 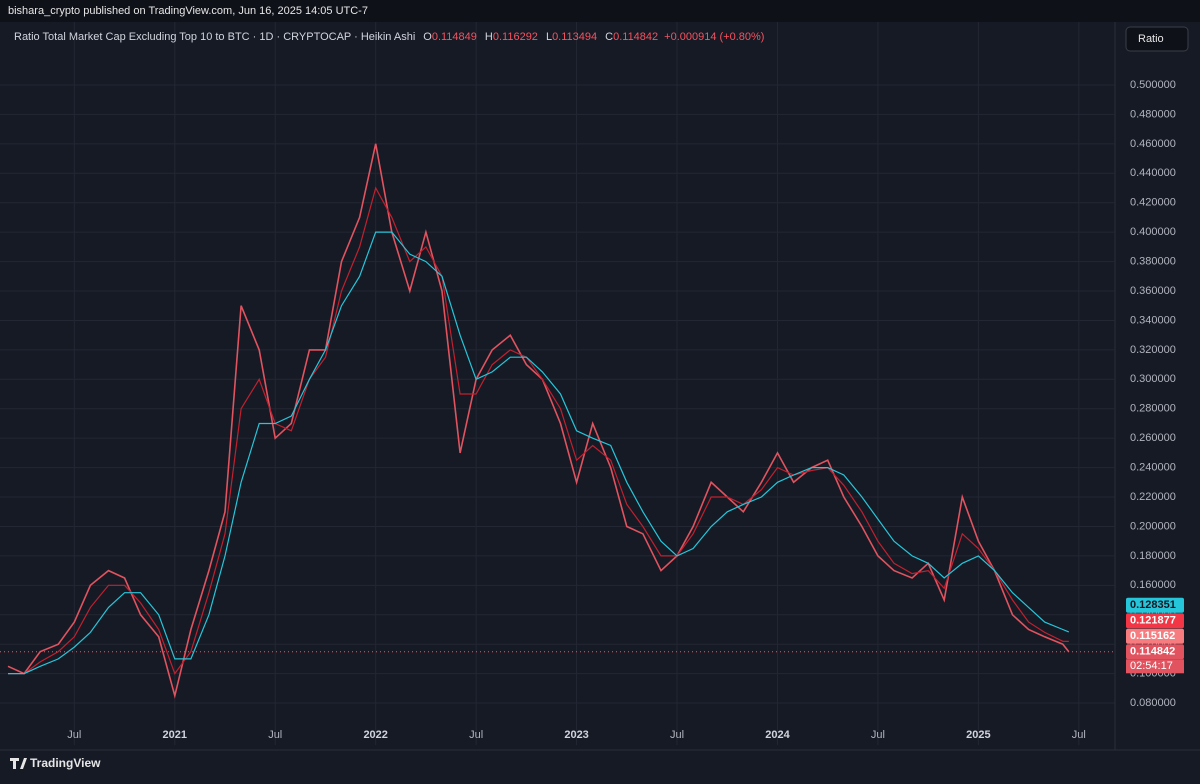 I want to click on ohlc-value: 0.114849, so click(x=454, y=37).